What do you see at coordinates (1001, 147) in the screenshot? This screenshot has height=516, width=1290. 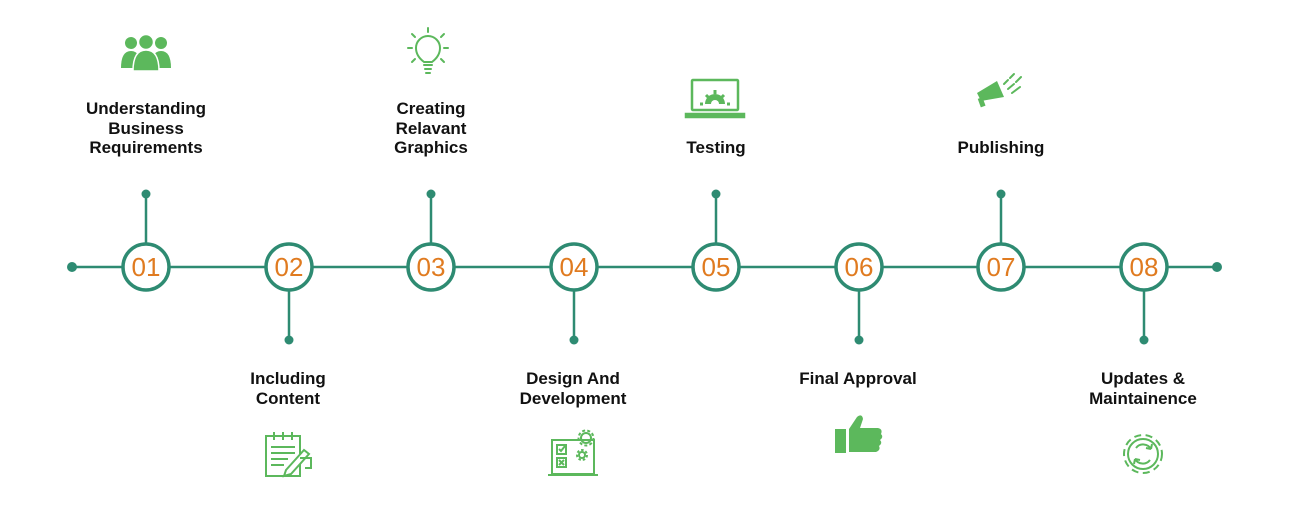 I see `step-07-label: Publishing` at bounding box center [1001, 147].